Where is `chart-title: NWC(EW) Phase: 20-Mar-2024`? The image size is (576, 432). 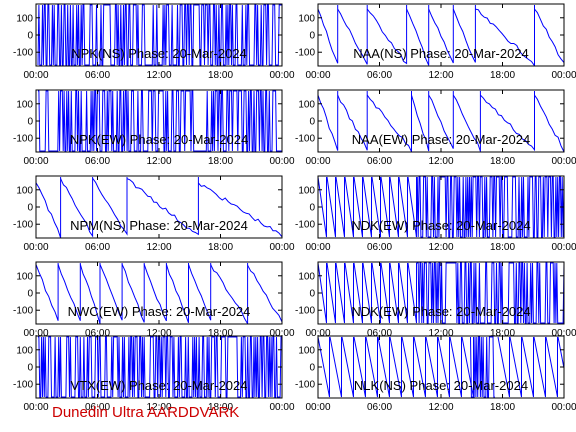
chart-title: NWC(EW) Phase: 20-Mar-2024 is located at coordinates (159, 311).